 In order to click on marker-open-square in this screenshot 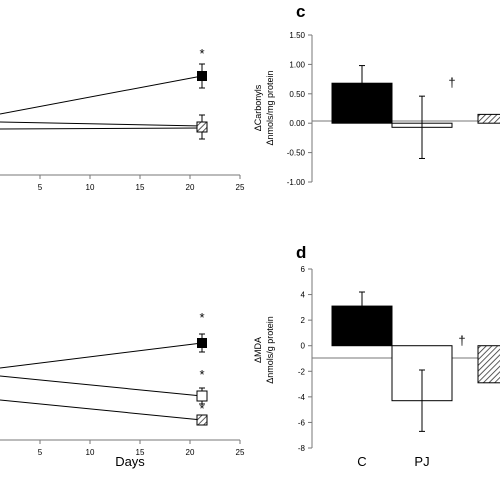, I will do `click(202, 396)`.